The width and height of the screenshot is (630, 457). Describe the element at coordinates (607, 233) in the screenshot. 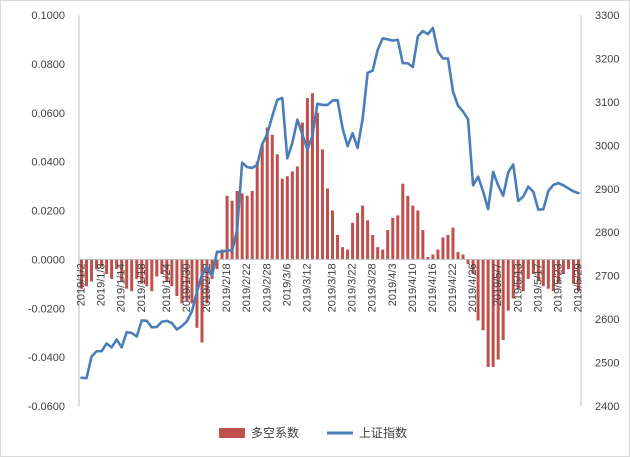

I see `right-tick-label: 2800` at that location.